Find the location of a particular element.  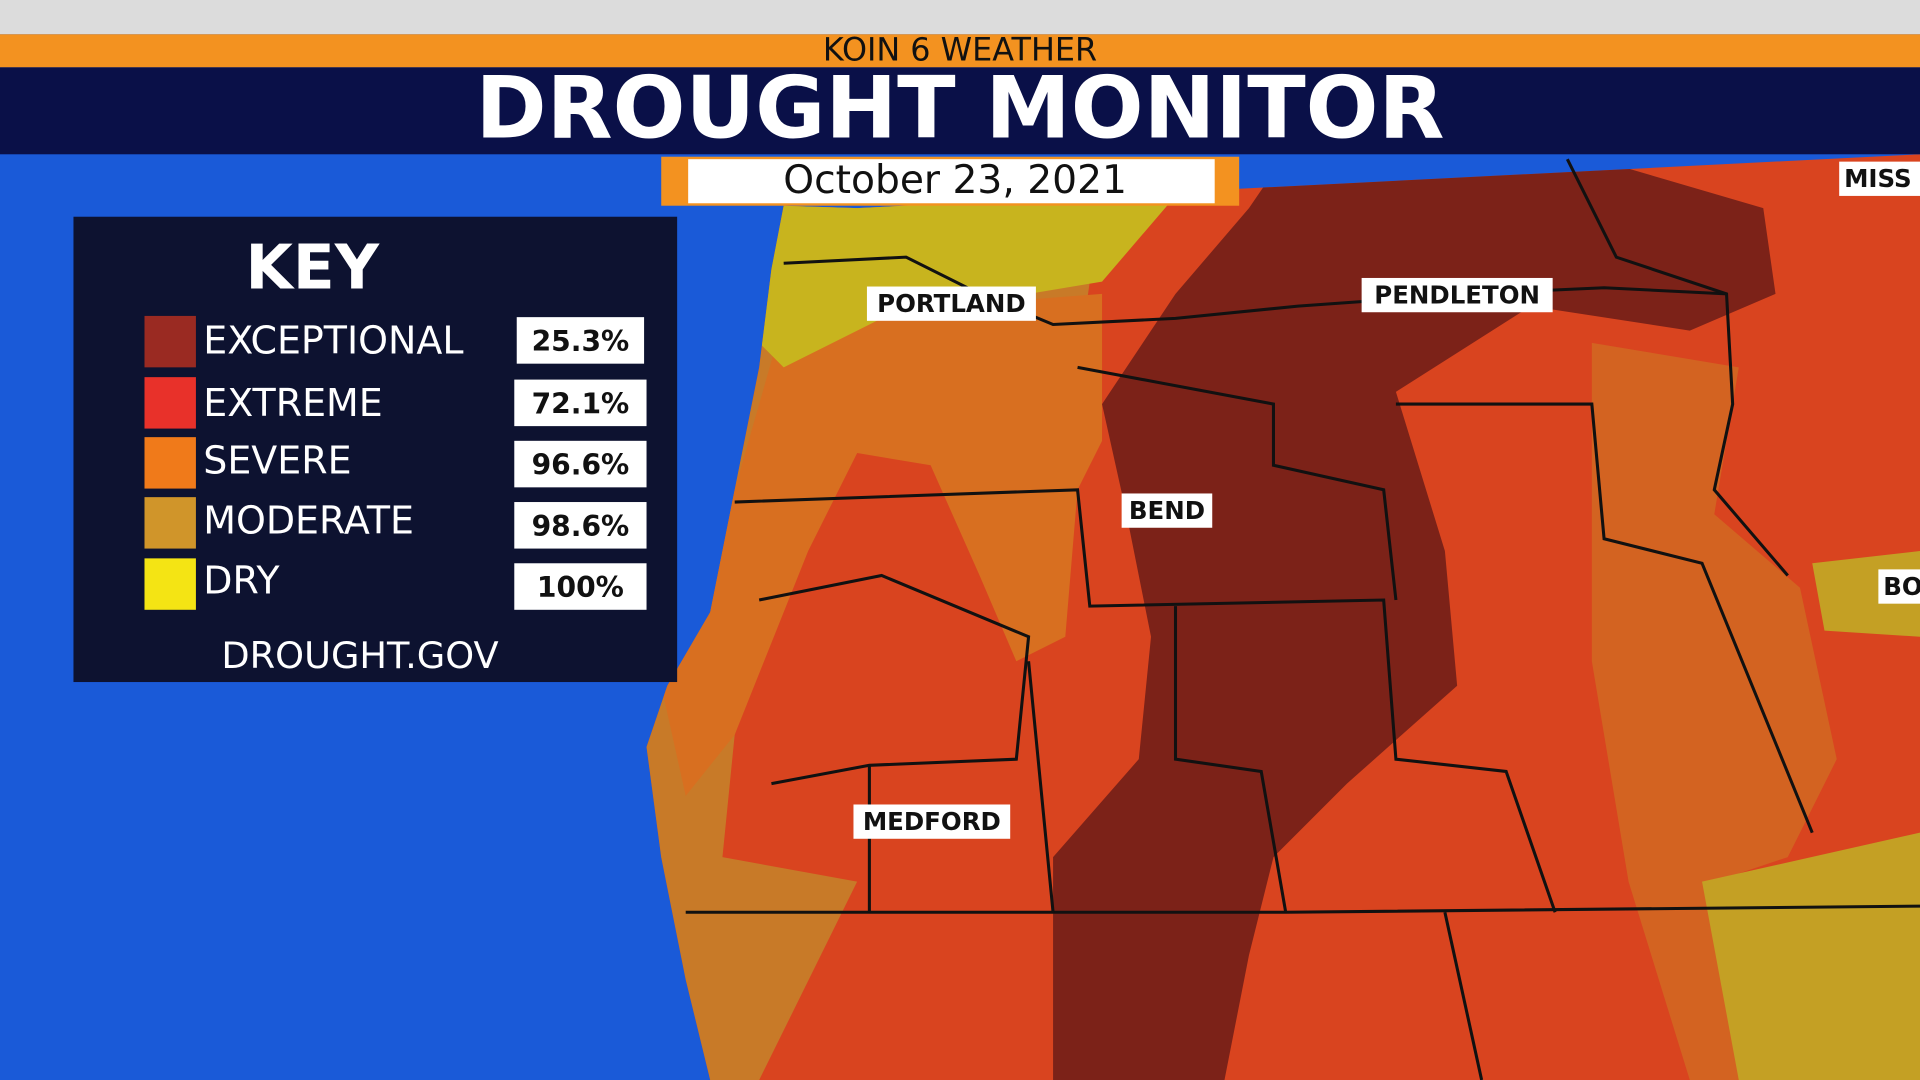

city-label: PORTLAND is located at coordinates (951, 303).